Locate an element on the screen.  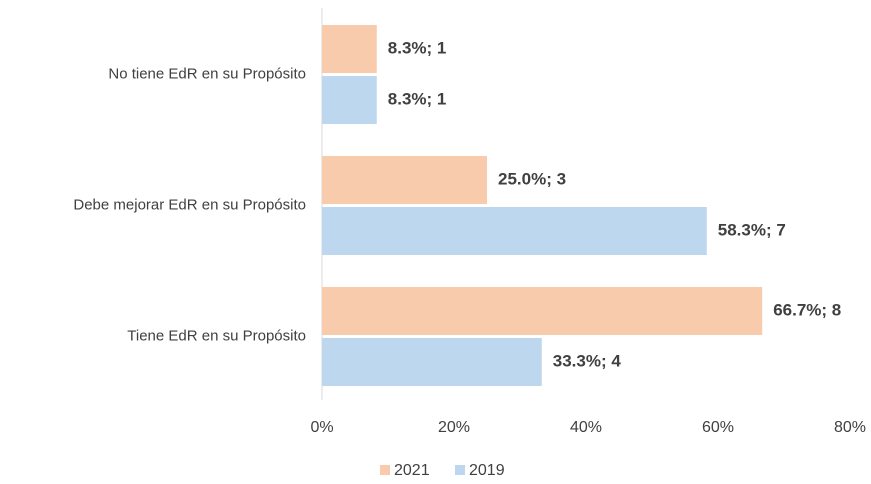
value-label: 58.3%; 7 is located at coordinates (752, 229).